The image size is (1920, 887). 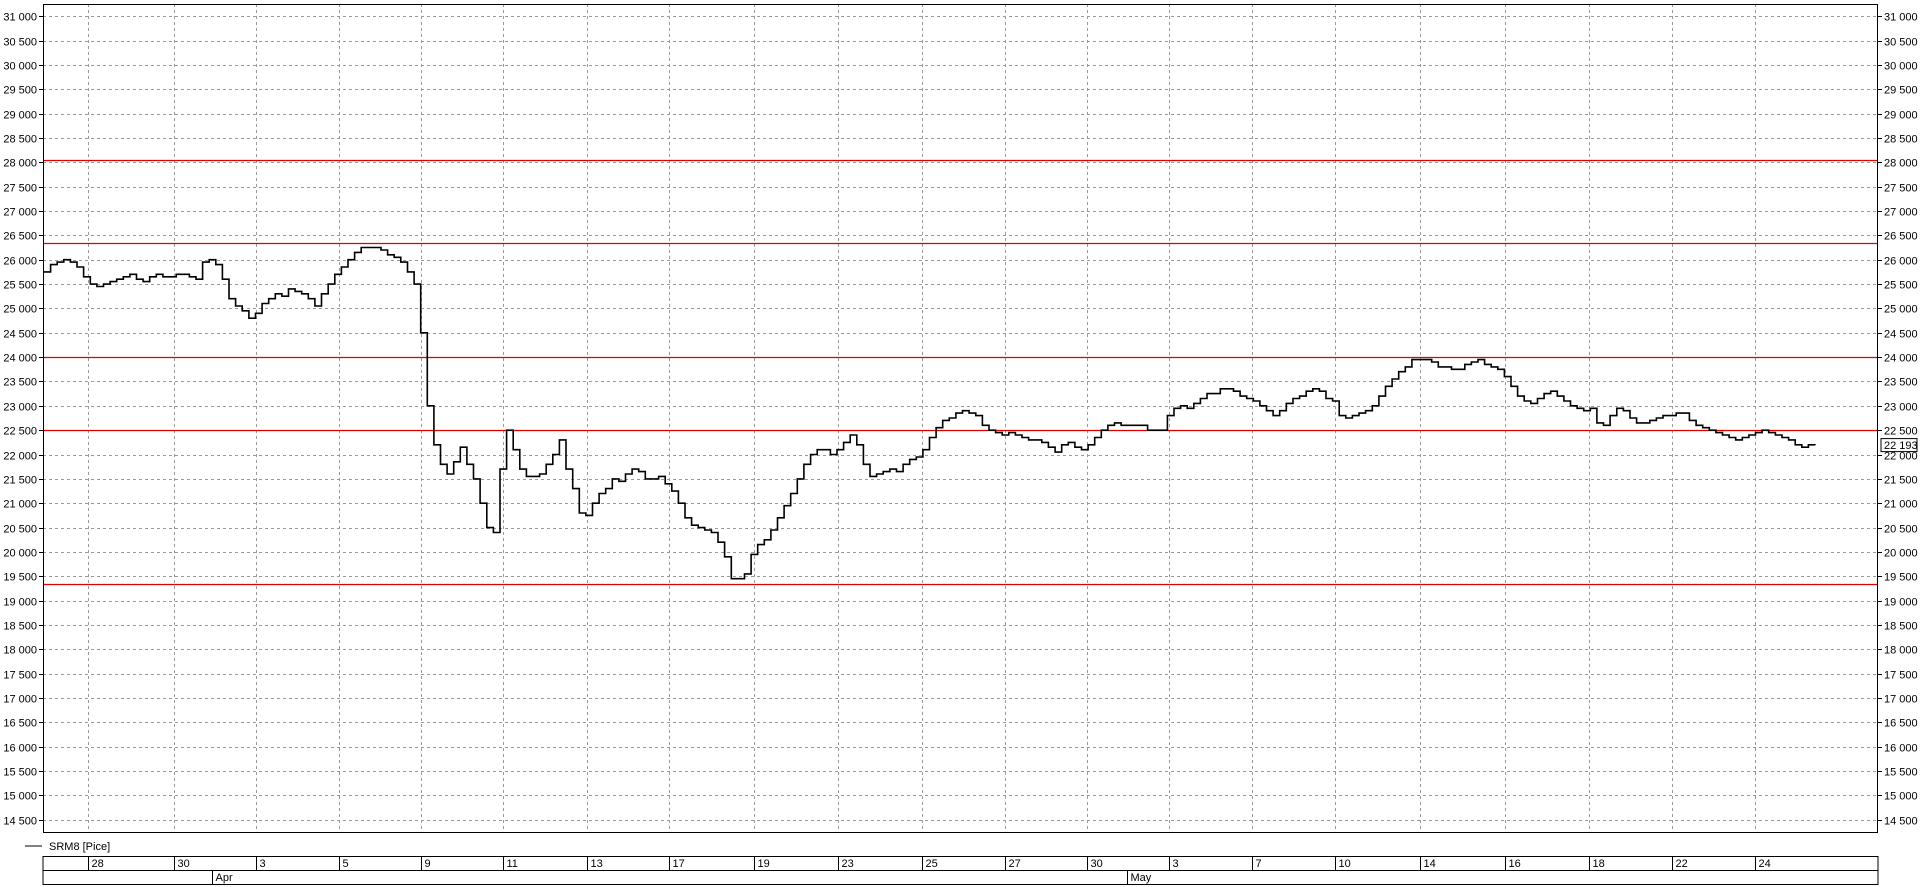 I want to click on day-tick-label: 22, so click(x=1682, y=864).